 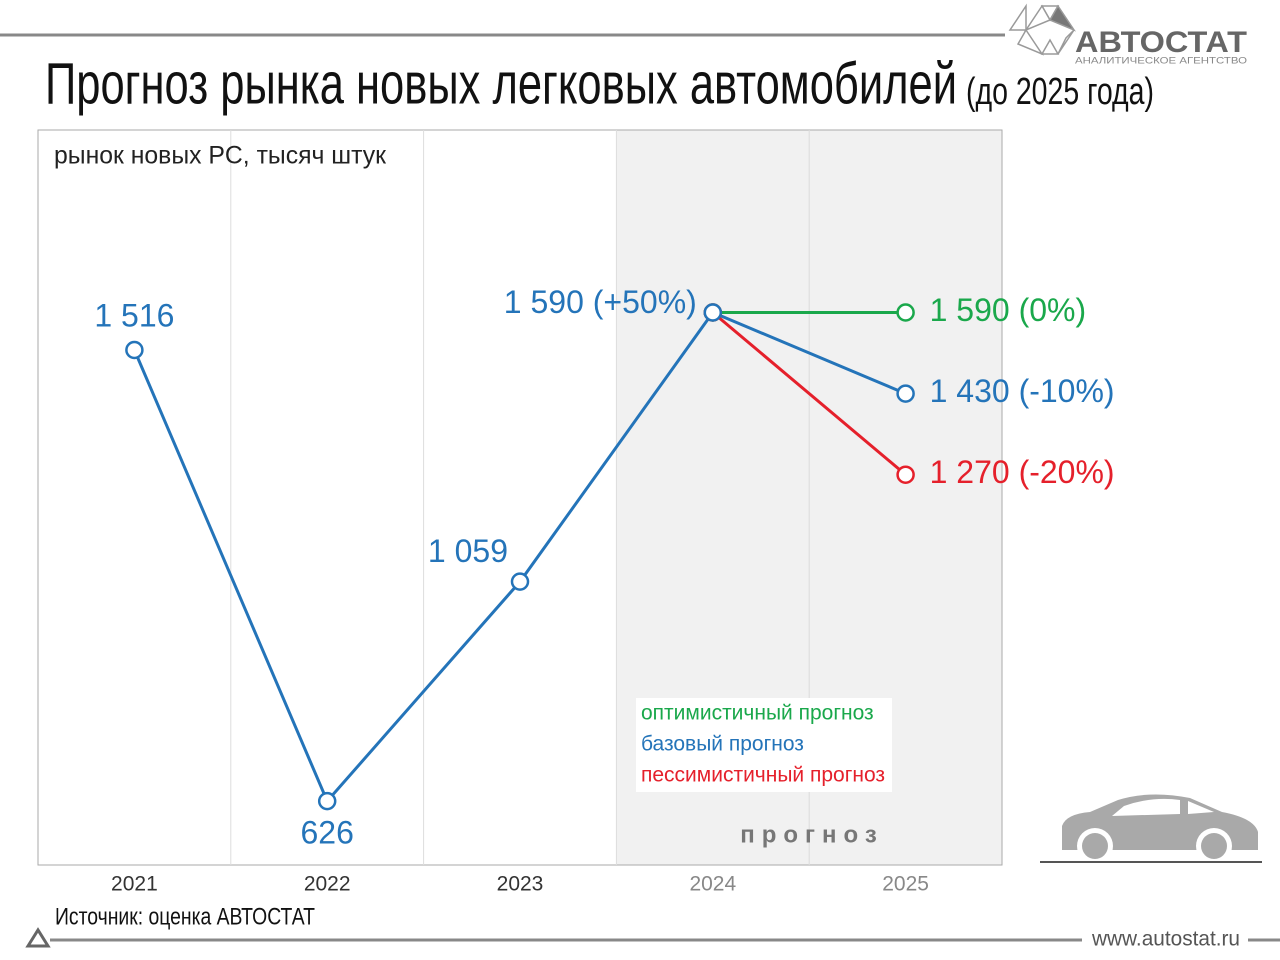 What do you see at coordinates (520, 884) in the screenshot?
I see `x-tick-label: 2023` at bounding box center [520, 884].